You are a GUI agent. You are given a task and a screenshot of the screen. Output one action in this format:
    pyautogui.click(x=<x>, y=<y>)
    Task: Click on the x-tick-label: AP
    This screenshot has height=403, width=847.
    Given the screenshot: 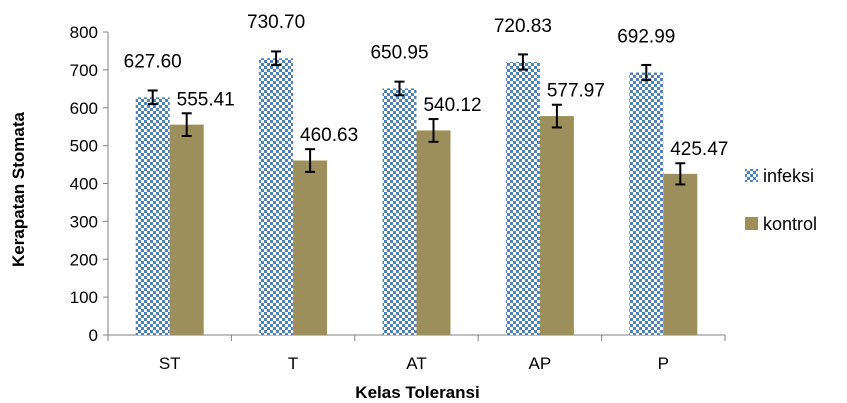 What is the action you would take?
    pyautogui.click(x=540, y=363)
    